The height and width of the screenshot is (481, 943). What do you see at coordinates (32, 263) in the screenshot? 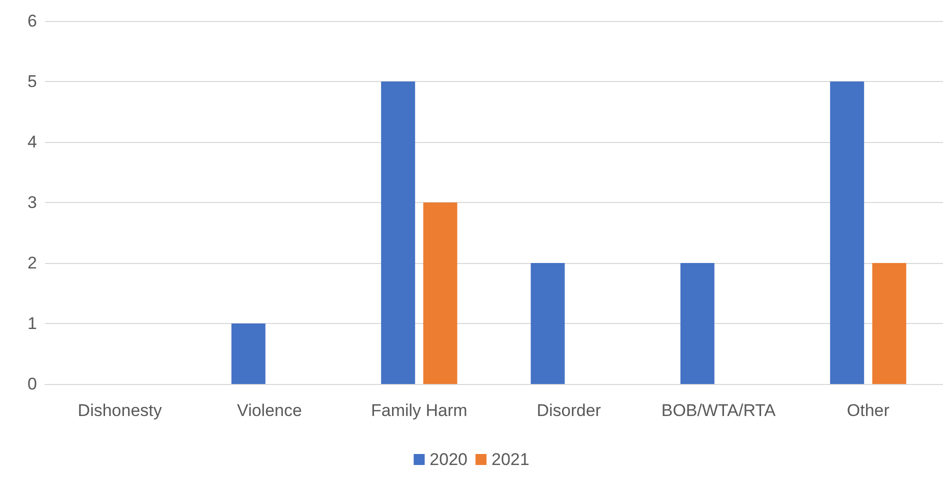
I see `y-tick-label: 2` at bounding box center [32, 263].